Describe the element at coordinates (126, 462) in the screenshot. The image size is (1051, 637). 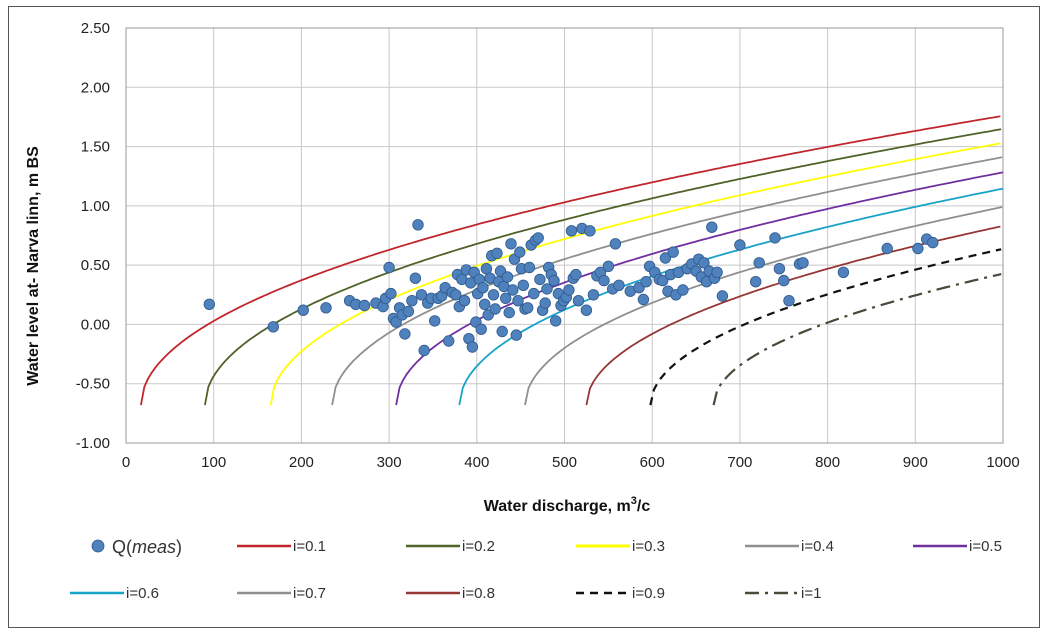
I see `x-tick-label: 0` at that location.